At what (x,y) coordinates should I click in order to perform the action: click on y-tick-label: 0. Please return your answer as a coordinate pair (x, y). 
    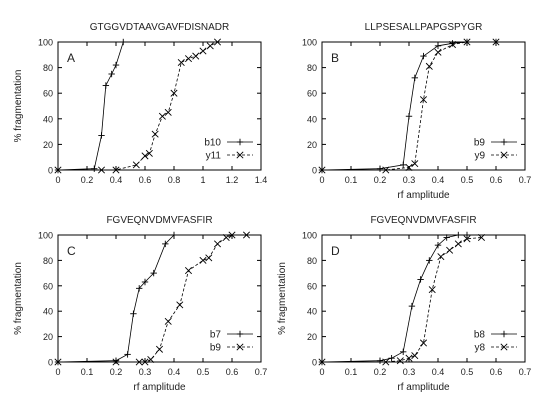
    Looking at the image, I should click on (50, 171).